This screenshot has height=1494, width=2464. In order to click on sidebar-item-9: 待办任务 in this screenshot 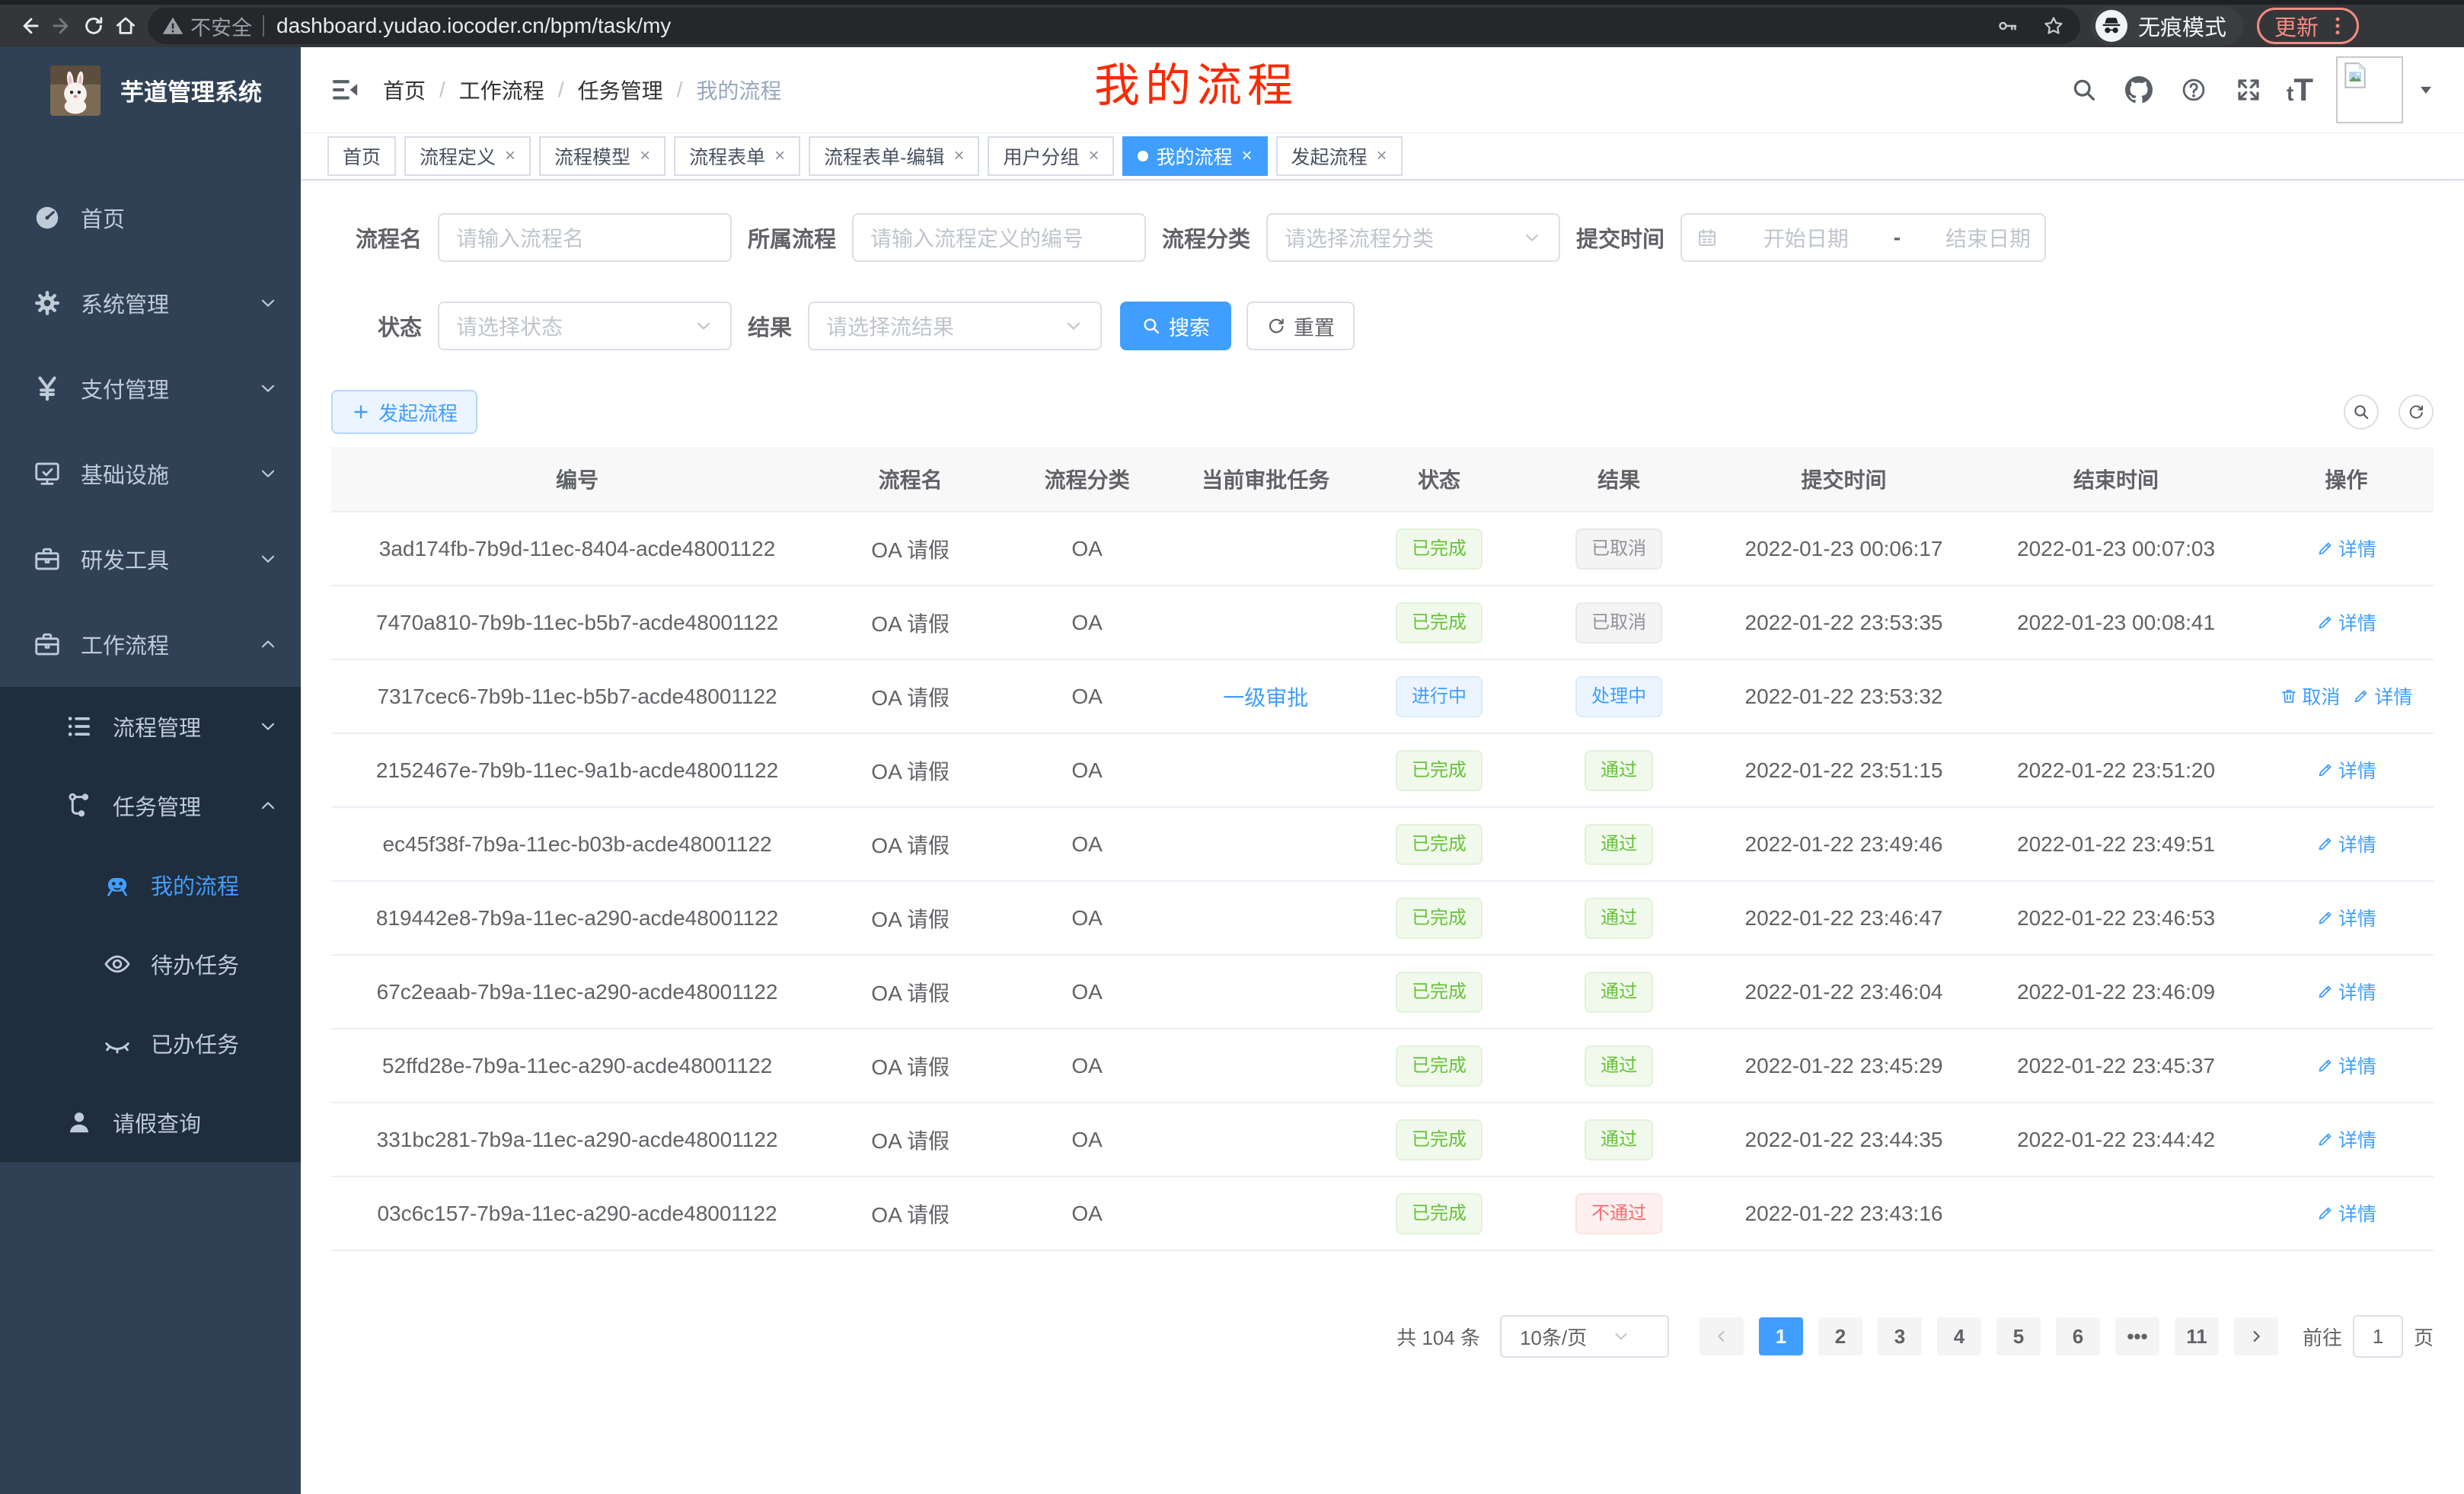, I will do `click(150, 964)`.